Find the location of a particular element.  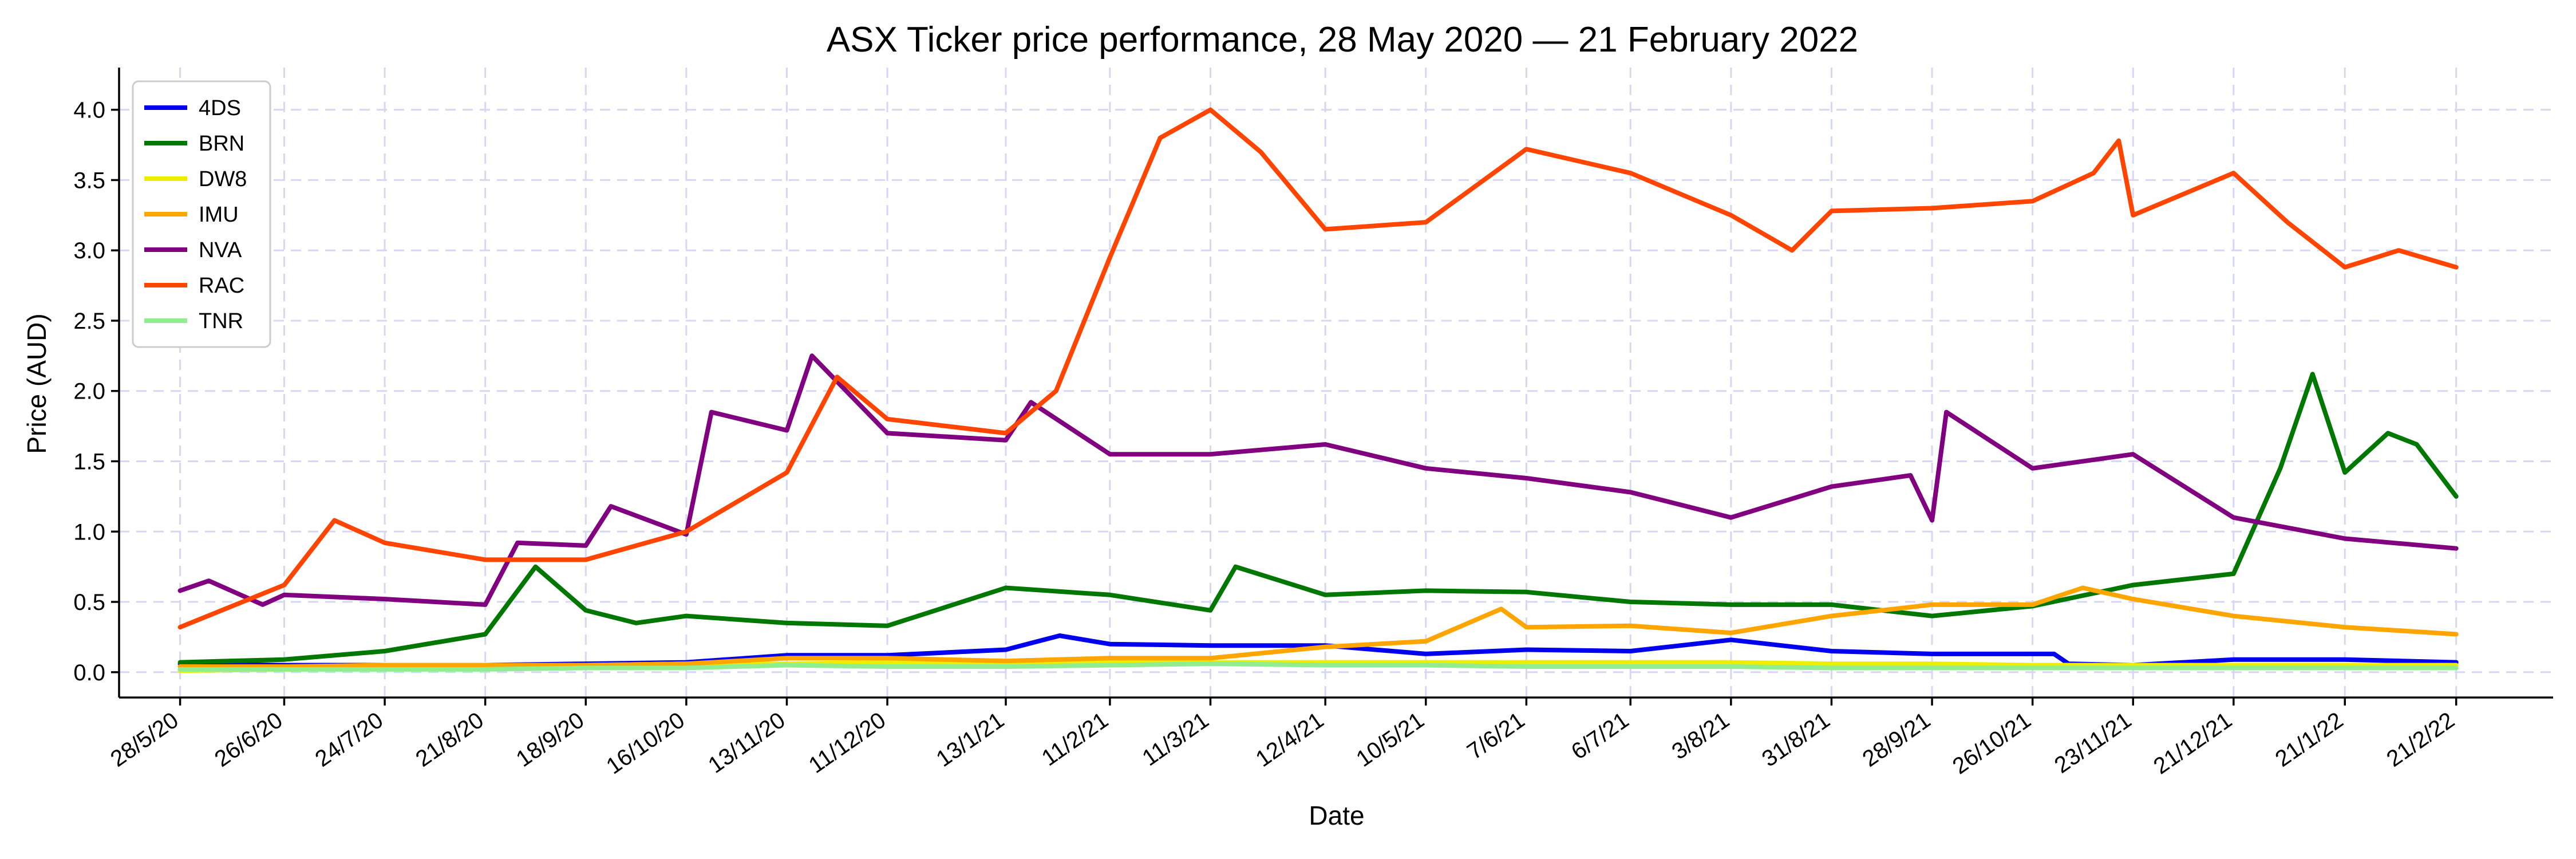

legend-label-nva: NVA is located at coordinates (220, 250).